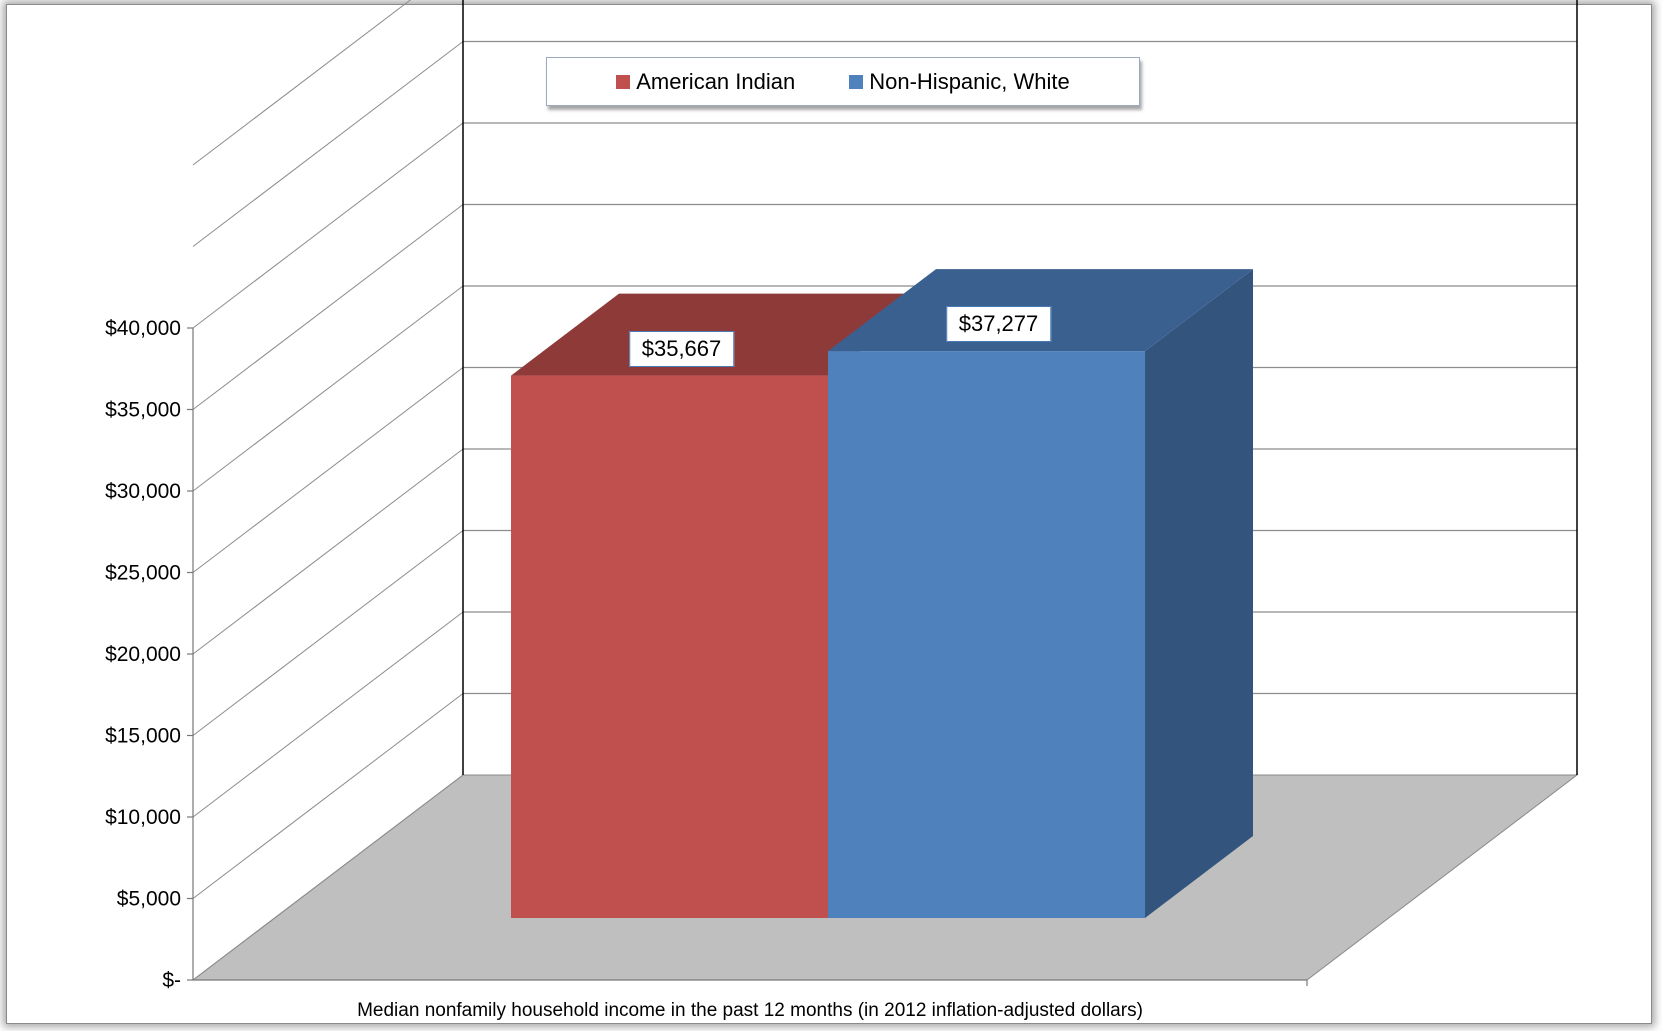 The width and height of the screenshot is (1662, 1031). What do you see at coordinates (669, 646) in the screenshot?
I see `bar-american-indian` at bounding box center [669, 646].